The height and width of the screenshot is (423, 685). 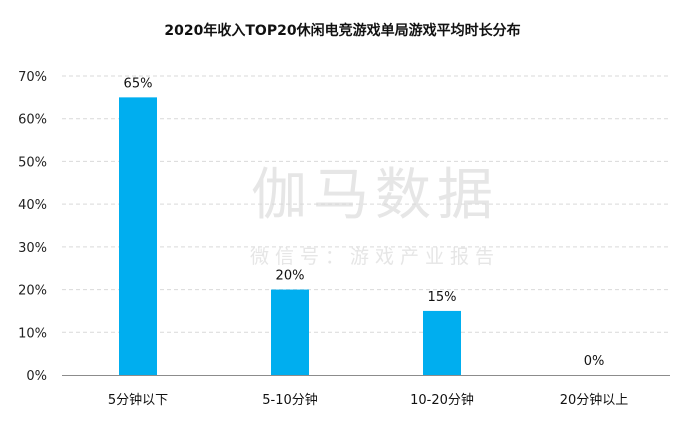 What do you see at coordinates (32, 77) in the screenshot?
I see `y-tick-label: 70%` at bounding box center [32, 77].